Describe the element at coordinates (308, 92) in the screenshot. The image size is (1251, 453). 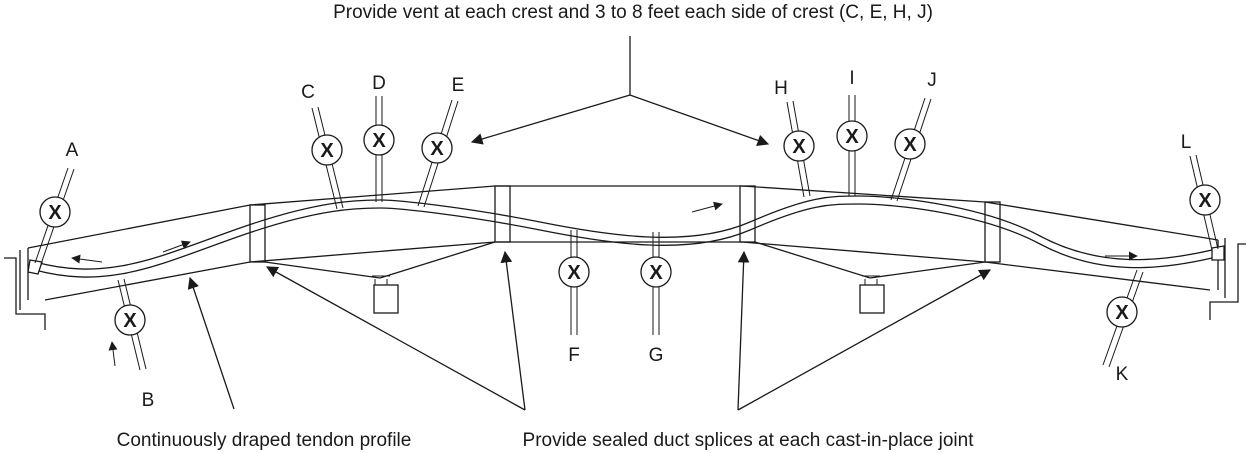
I see `vent-label-C: C` at that location.